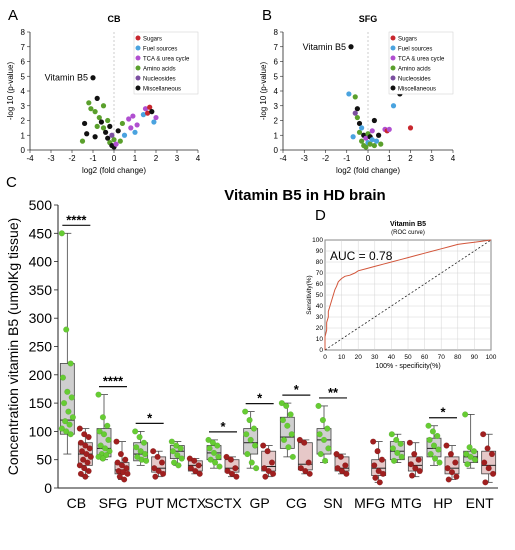 This screenshot has width=515, height=550. What do you see at coordinates (410, 158) in the screenshot?
I see `sfg-volcano-xtick-label: 2` at bounding box center [410, 158].